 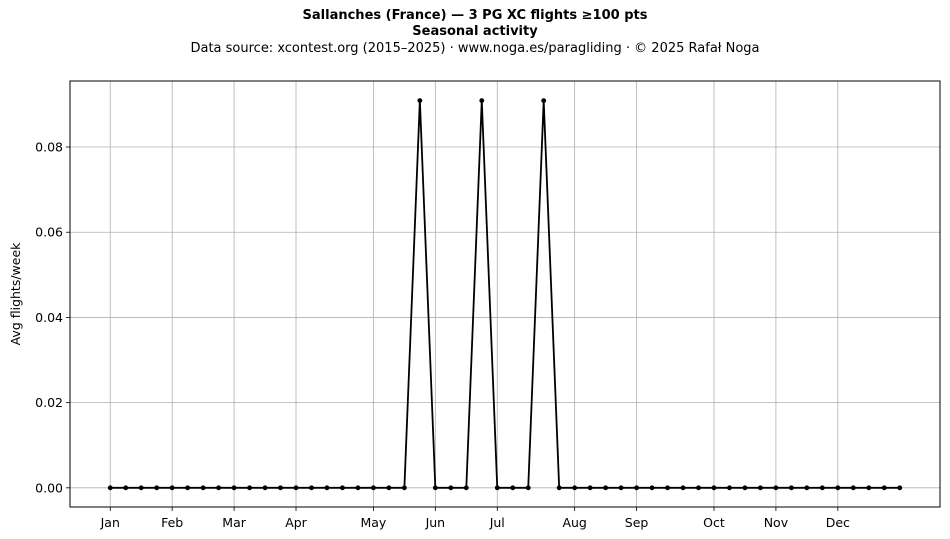 I want to click on x-tick-label: Sep, so click(x=637, y=522).